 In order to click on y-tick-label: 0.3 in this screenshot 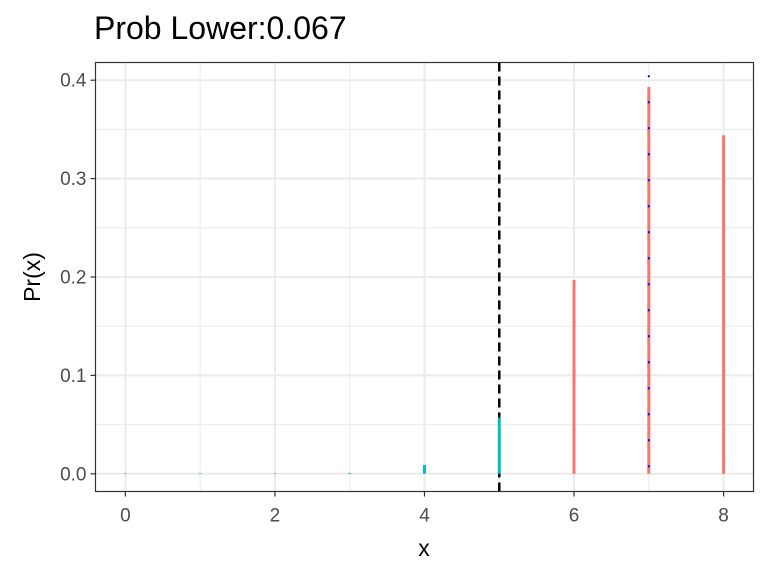, I will do `click(73, 179)`.